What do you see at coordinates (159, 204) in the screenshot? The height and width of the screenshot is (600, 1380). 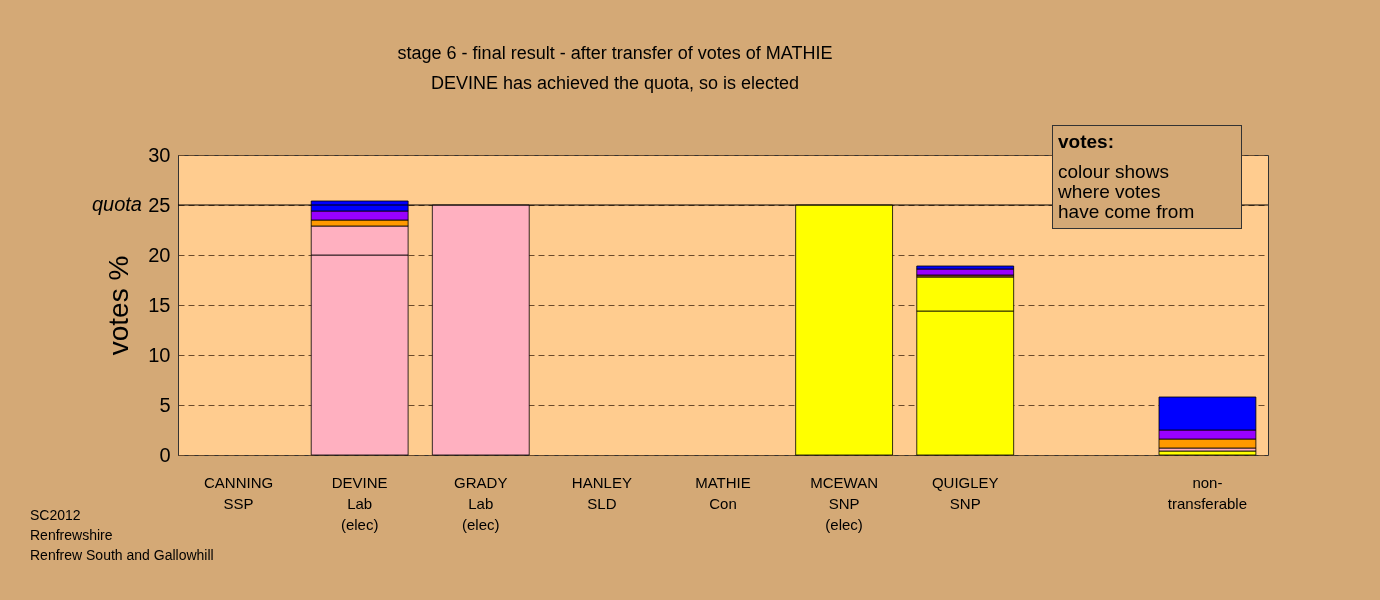 I see `y-tick-label: 25` at bounding box center [159, 204].